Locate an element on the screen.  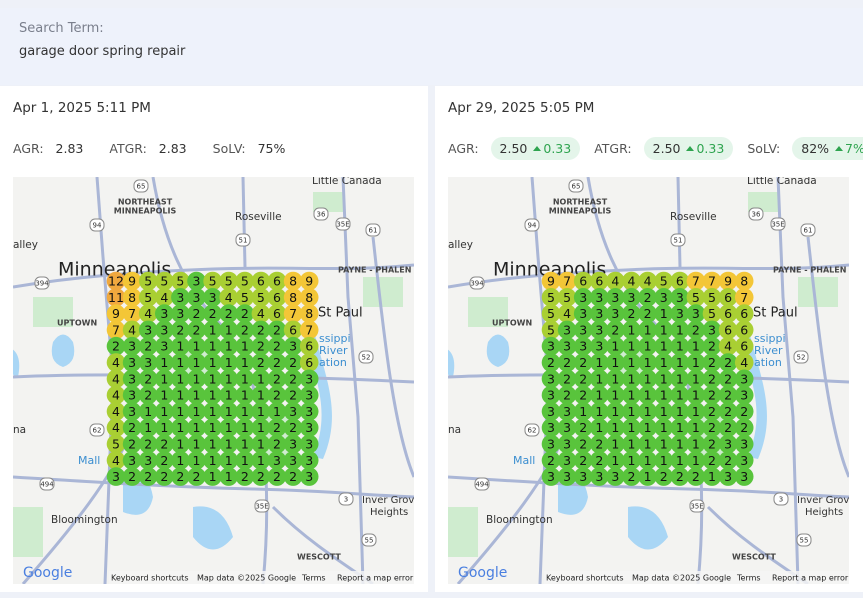
metric-change: 0.33 is located at coordinates (705, 148).